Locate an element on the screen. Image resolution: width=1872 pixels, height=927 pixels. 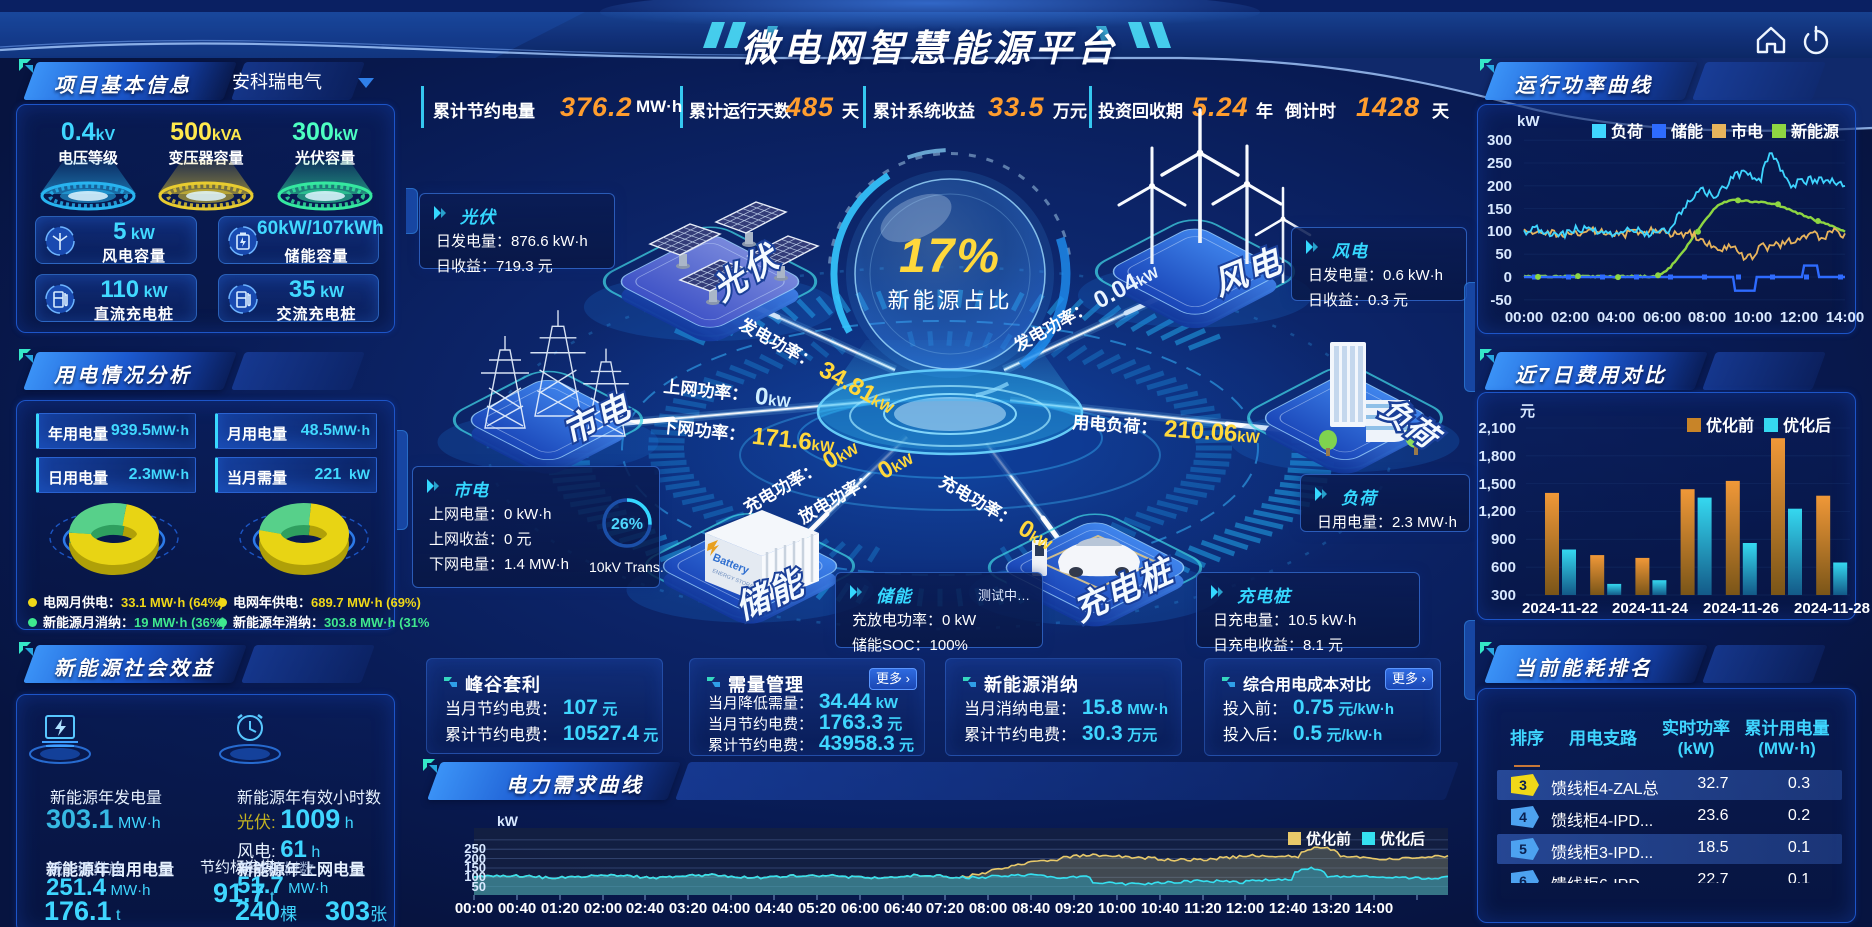
svg-text: 4 is located at coordinates (1523, 817).